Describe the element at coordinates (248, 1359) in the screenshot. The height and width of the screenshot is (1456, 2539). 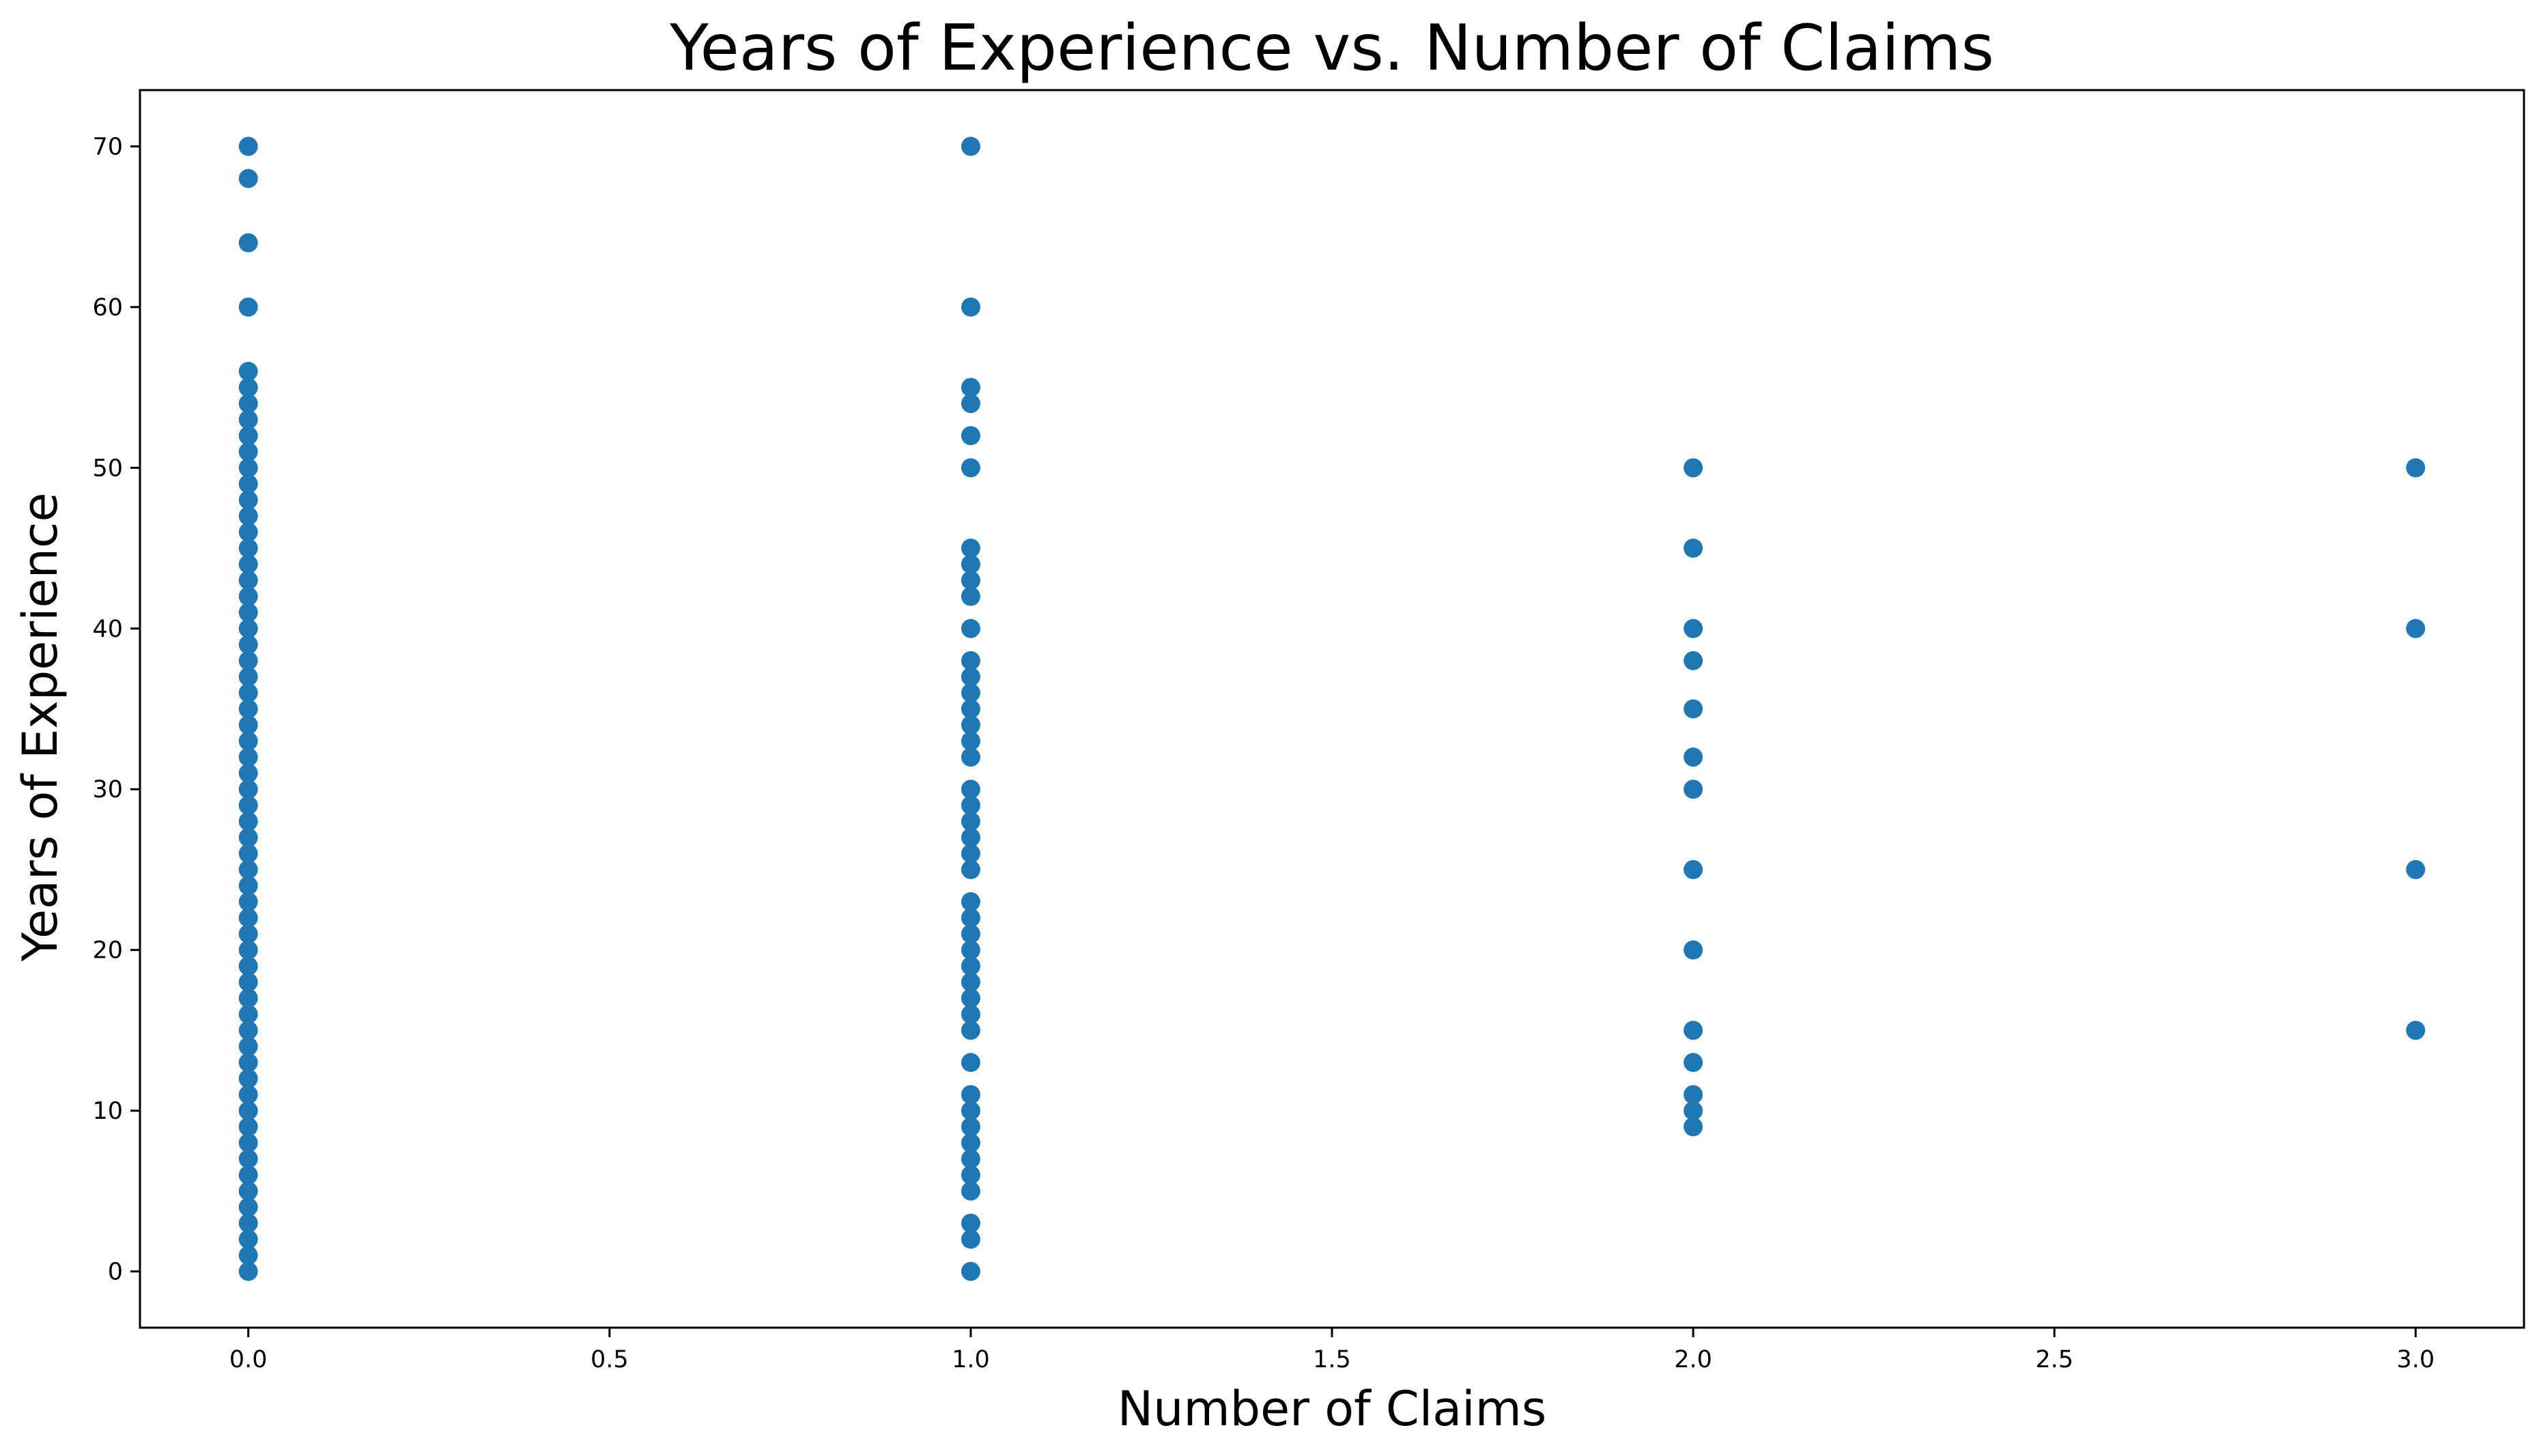
I see `x-tick-label: 0.0` at that location.